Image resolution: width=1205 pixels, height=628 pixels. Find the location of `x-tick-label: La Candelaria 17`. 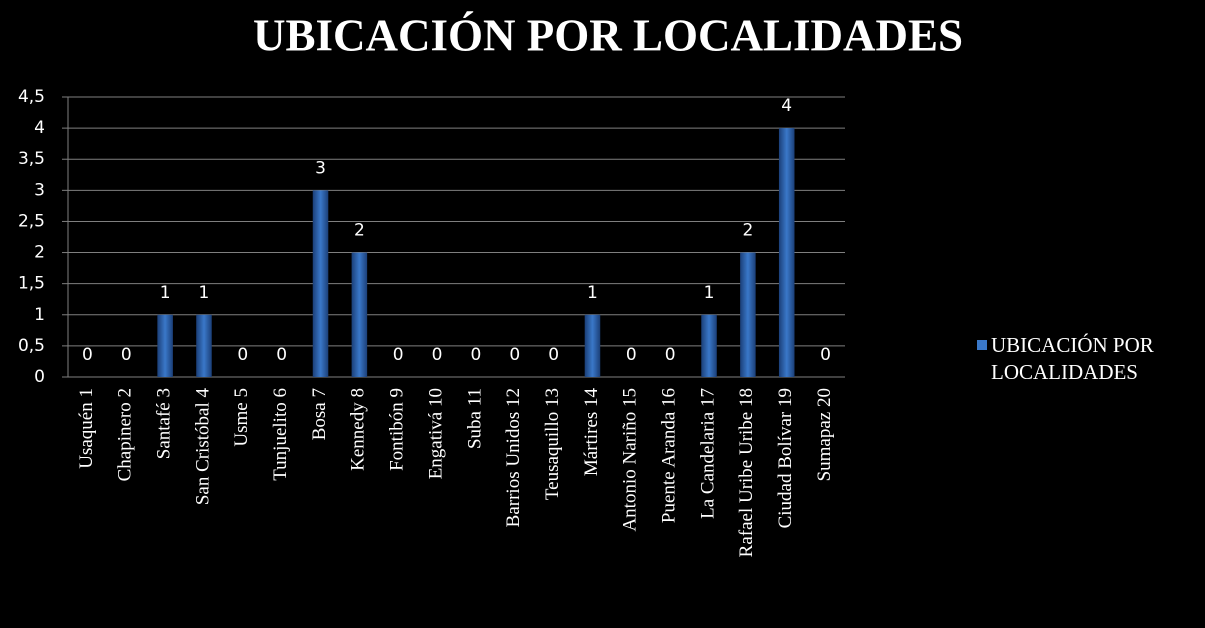

x-tick-label: La Candelaria 17 is located at coordinates (707, 453).